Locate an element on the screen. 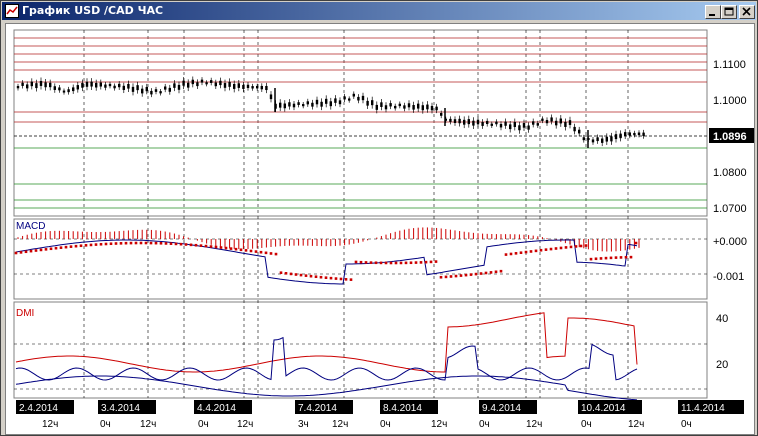 The width and height of the screenshot is (758, 436). macd-histogram is located at coordinates (328, 239).